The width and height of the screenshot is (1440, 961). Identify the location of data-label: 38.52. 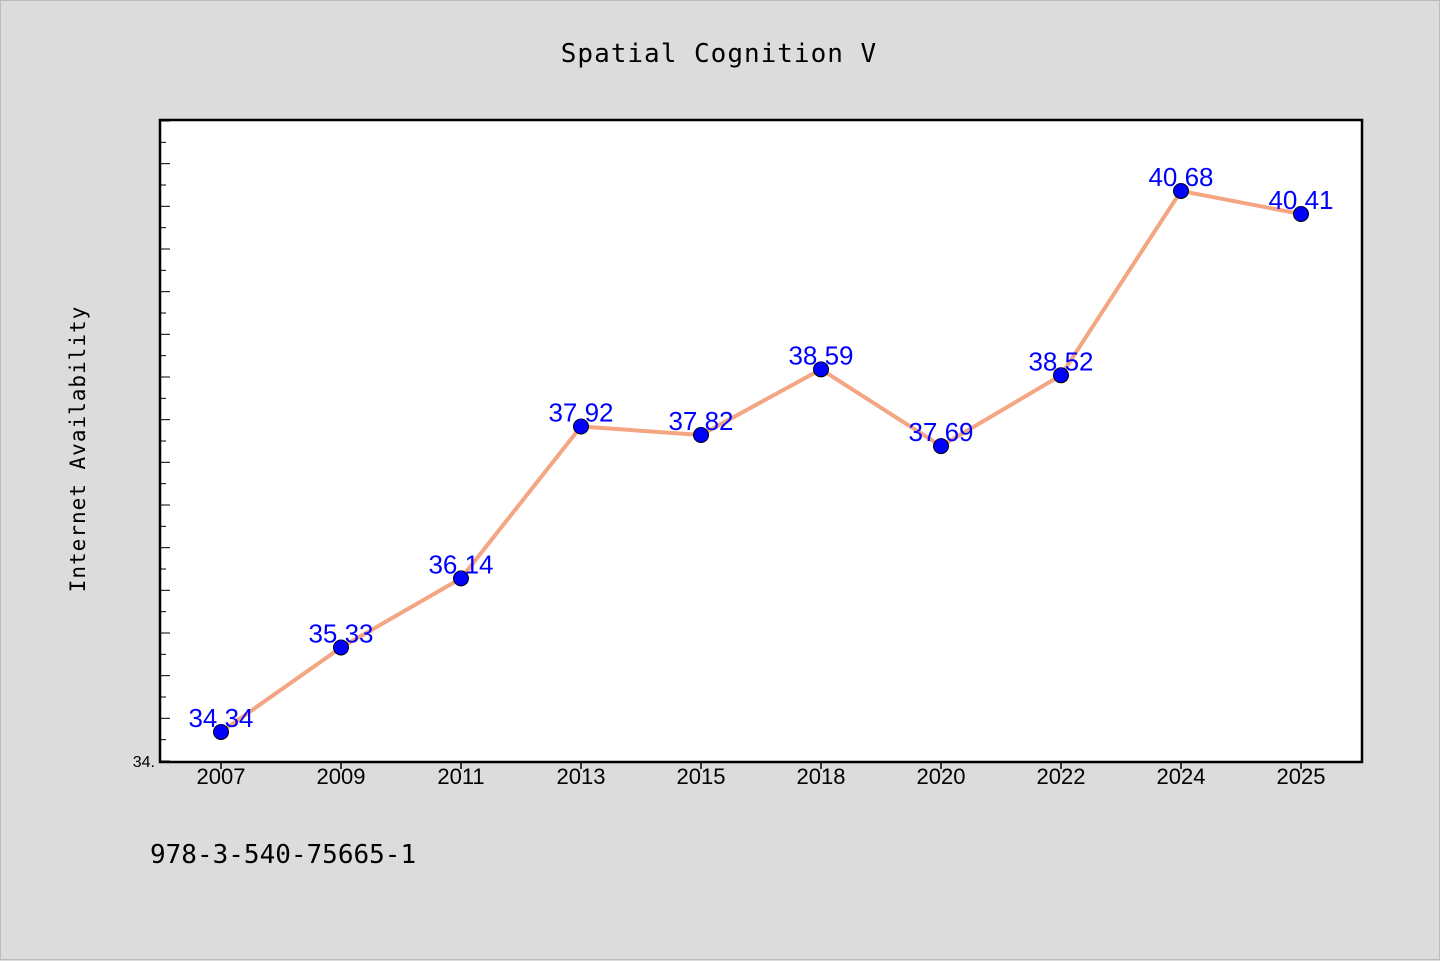
(1060, 361).